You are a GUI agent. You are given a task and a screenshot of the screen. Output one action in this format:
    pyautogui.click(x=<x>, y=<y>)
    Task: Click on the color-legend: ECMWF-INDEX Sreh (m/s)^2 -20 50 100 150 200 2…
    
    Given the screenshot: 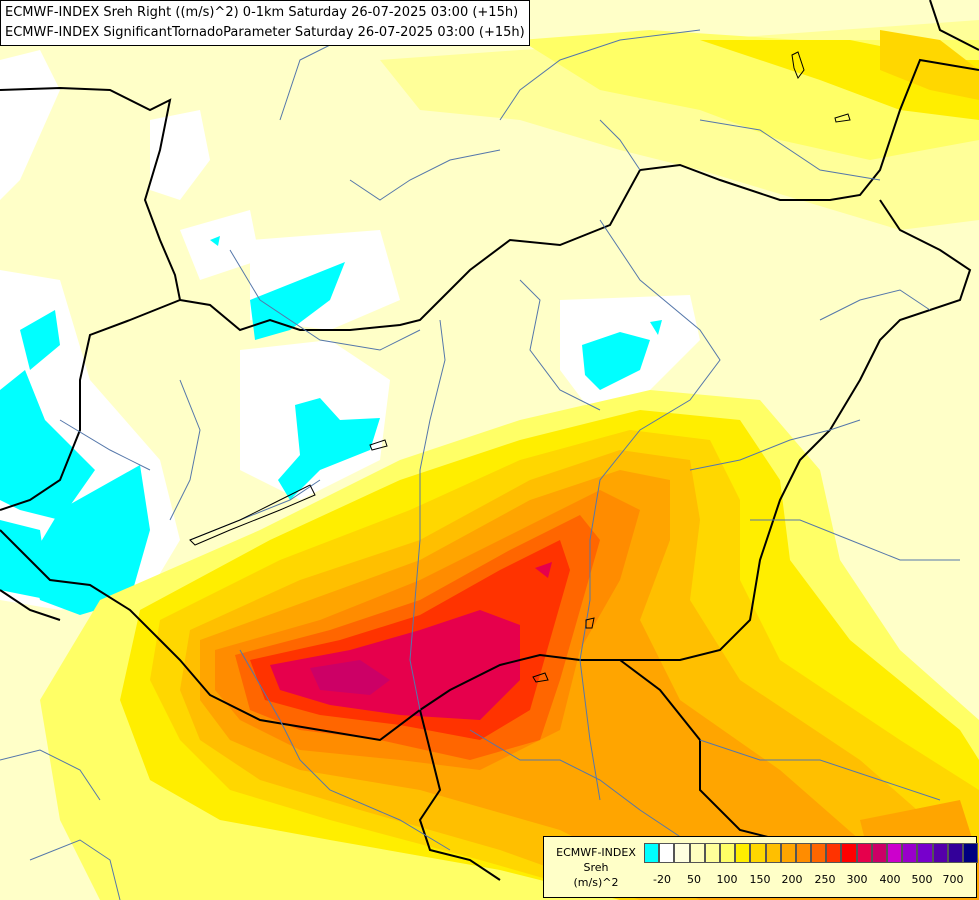 What is the action you would take?
    pyautogui.click(x=761, y=867)
    